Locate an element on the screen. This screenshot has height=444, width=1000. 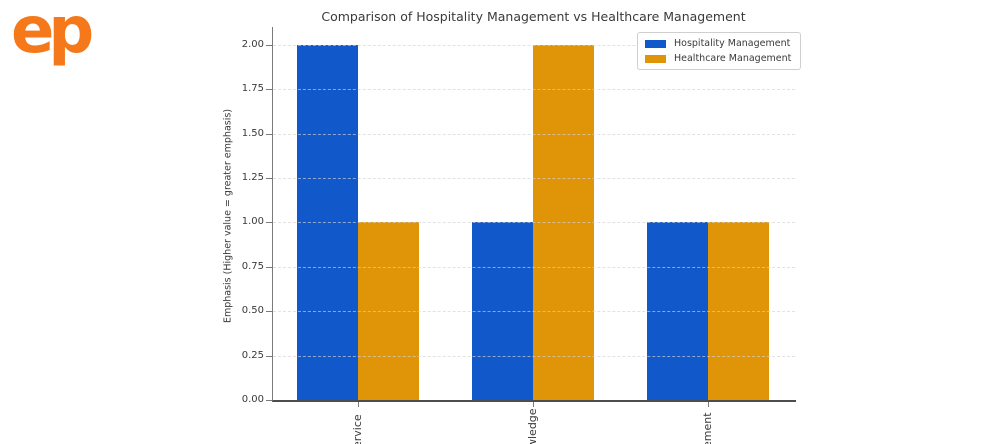
legend-item-hospitality: Hospitality Management is located at coordinates (718, 43).